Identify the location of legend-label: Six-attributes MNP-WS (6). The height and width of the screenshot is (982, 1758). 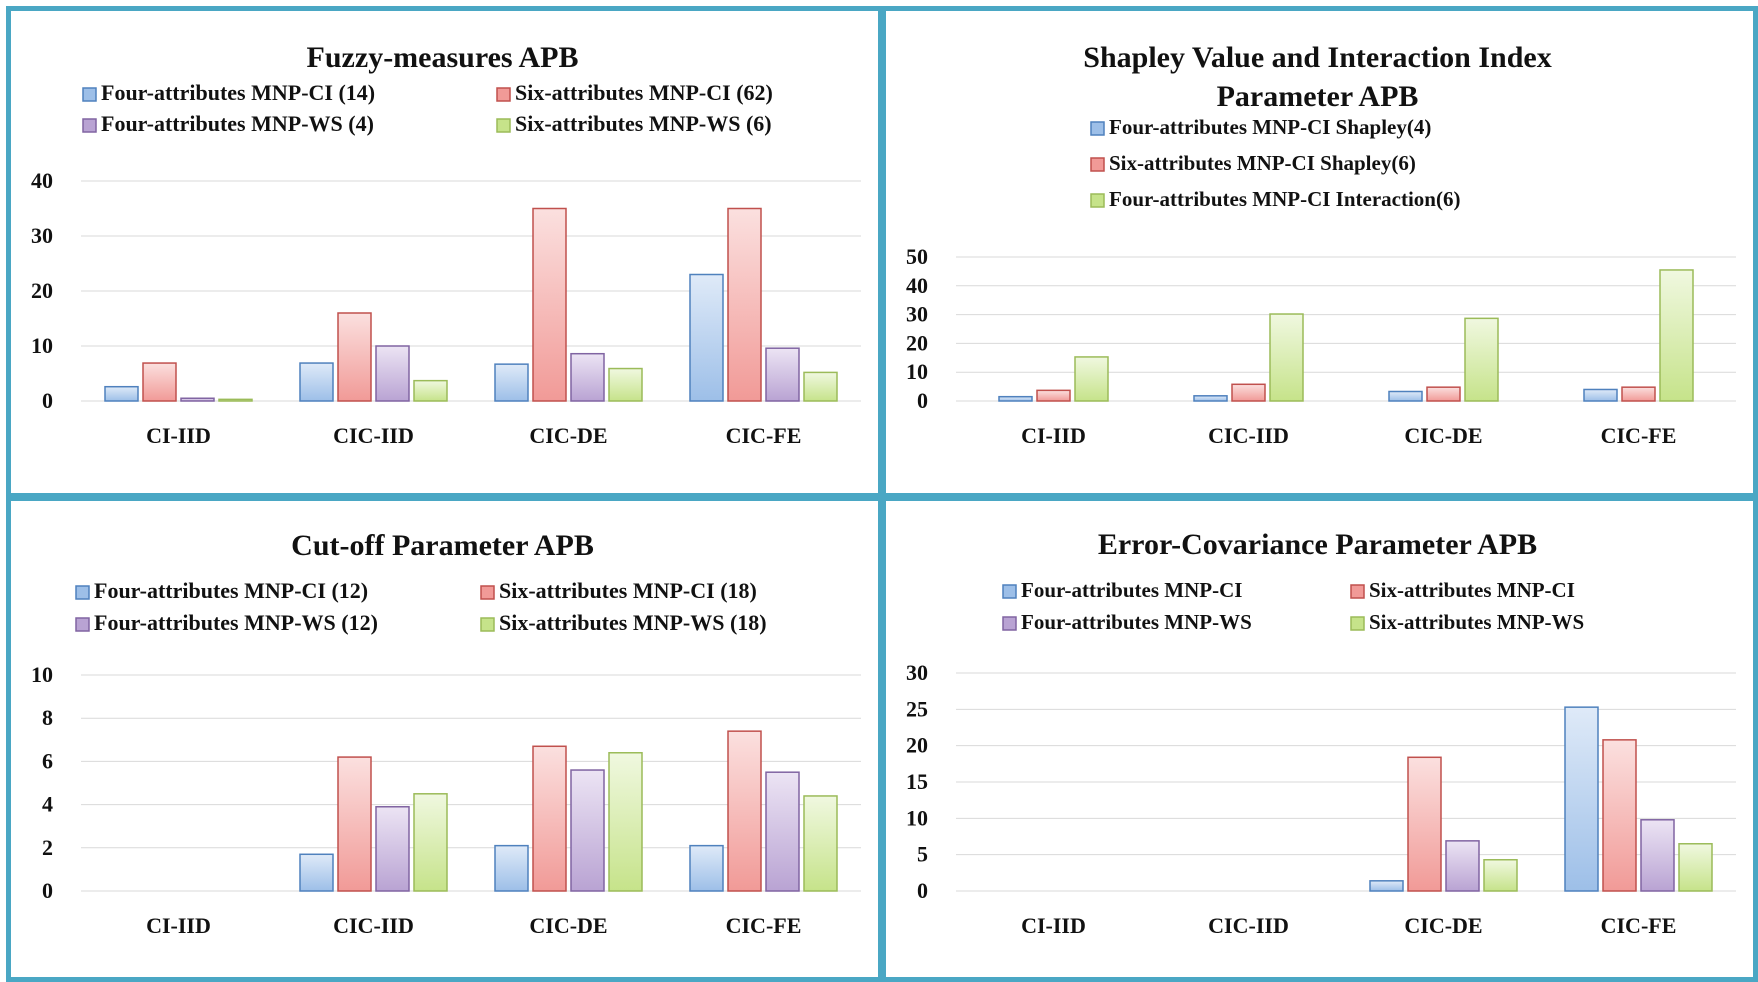
(643, 123).